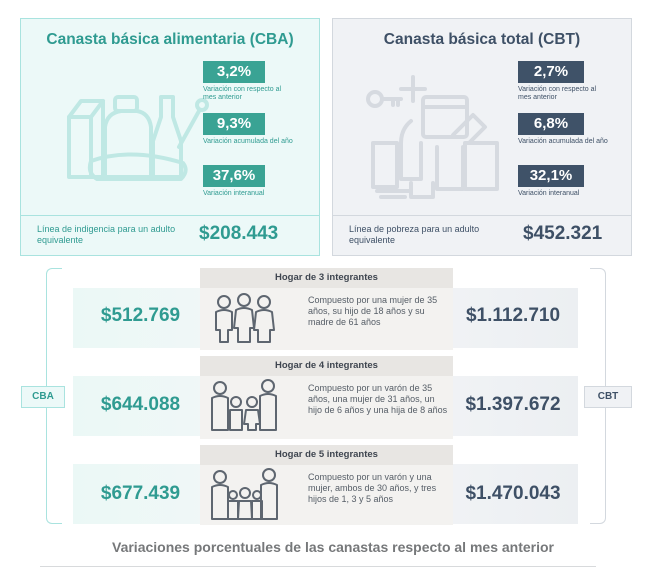 The width and height of the screenshot is (666, 577). I want to click on household-4-title: Hogar de 4 integrantes, so click(326, 366).